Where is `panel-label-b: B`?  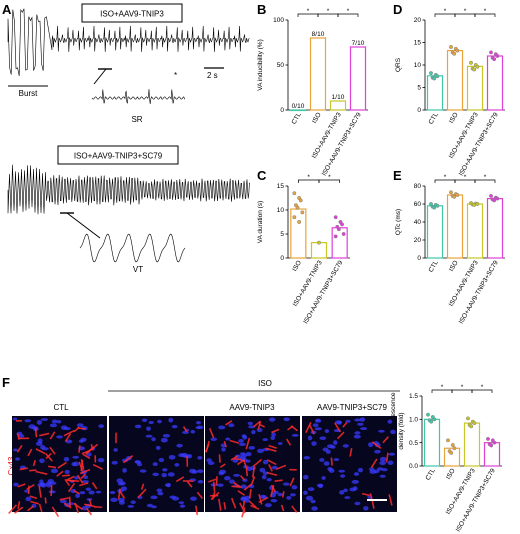
panel-label-b: B is located at coordinates (261, 9).